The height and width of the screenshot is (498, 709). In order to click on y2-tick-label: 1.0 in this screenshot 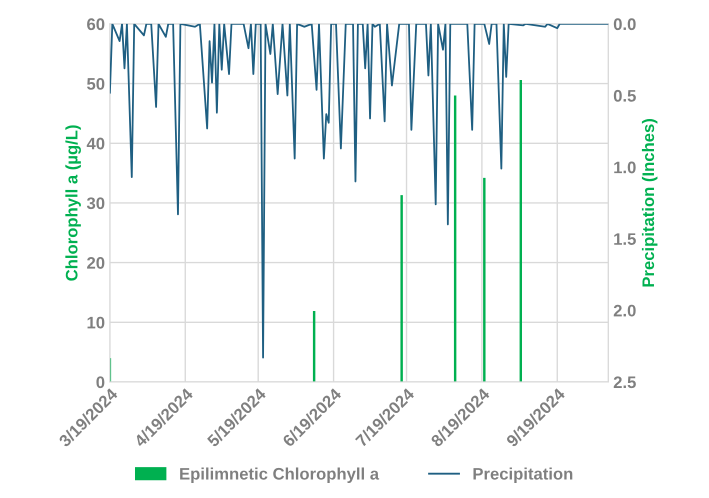, I will do `click(625, 168)`.